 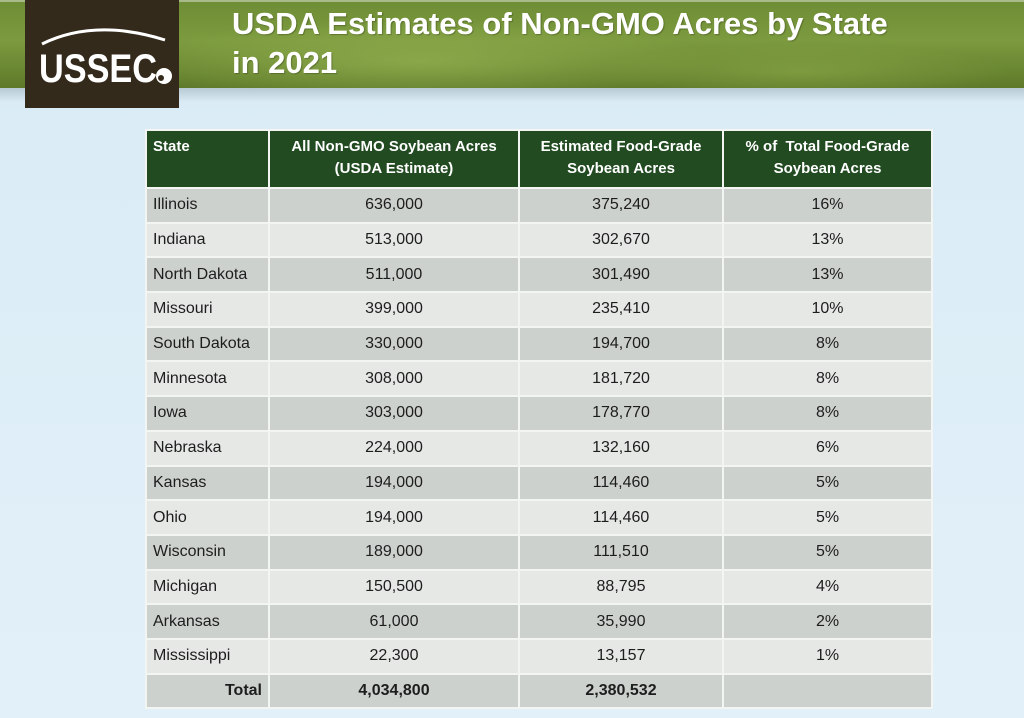 I want to click on cell-state: Kansas, so click(x=207, y=483).